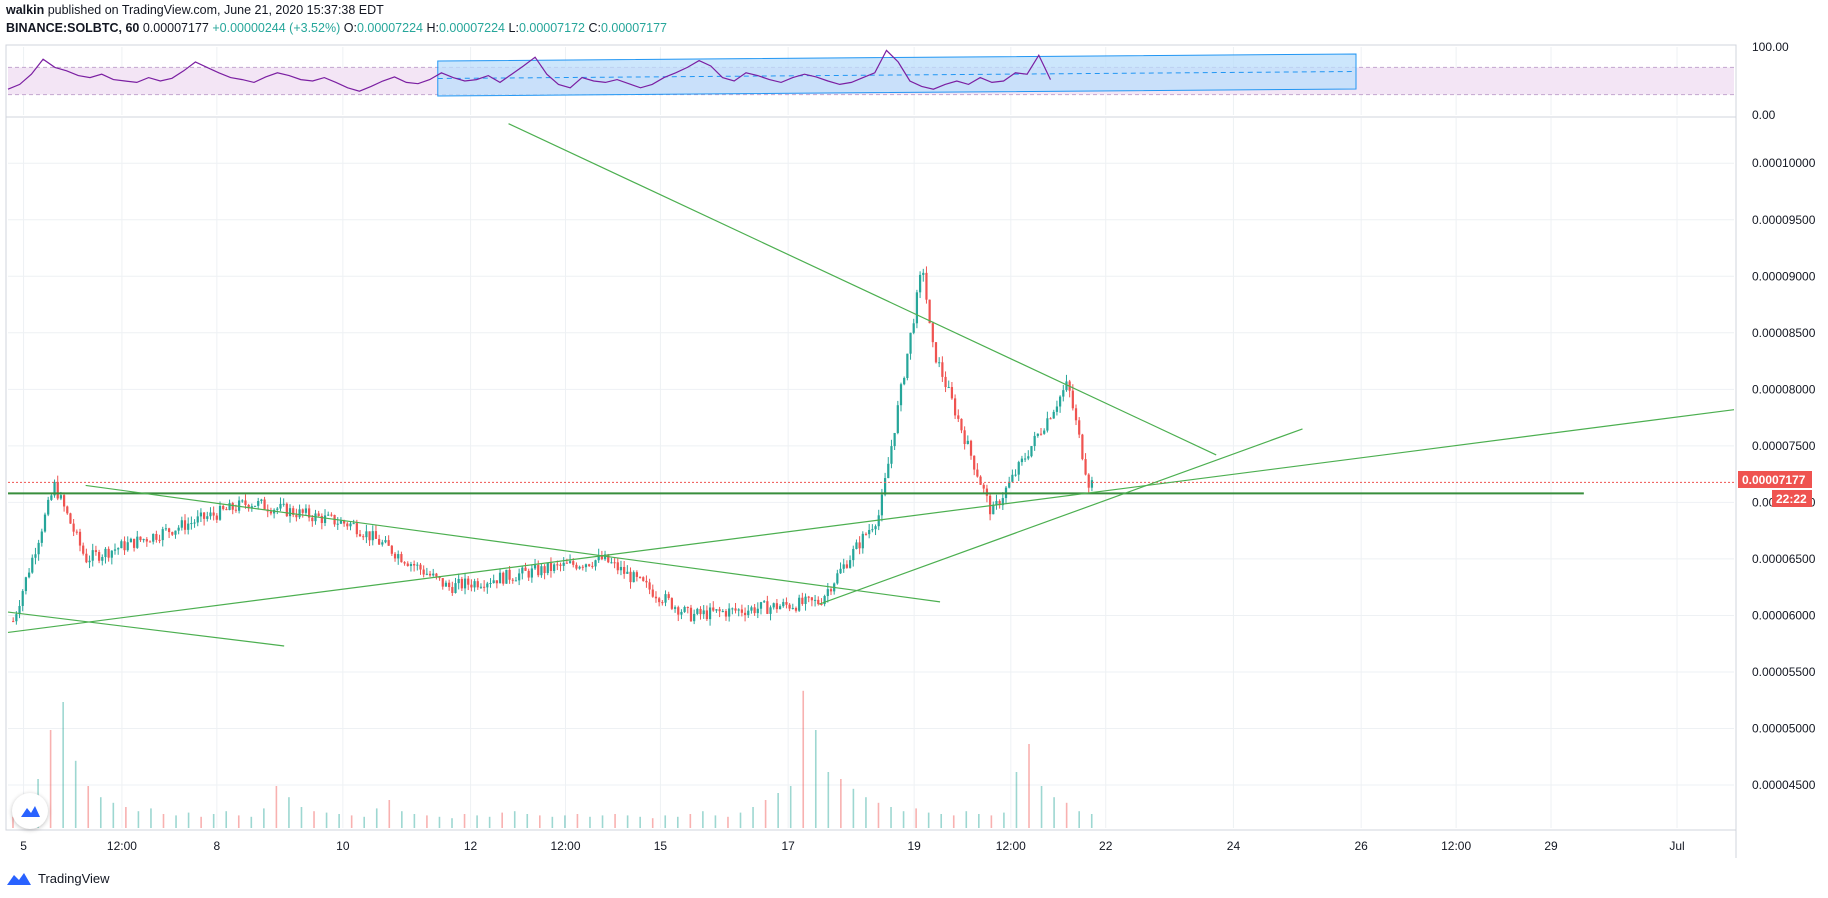 The height and width of the screenshot is (898, 1828). I want to click on price-change: +0.00000244 (+3.52%), so click(276, 28).